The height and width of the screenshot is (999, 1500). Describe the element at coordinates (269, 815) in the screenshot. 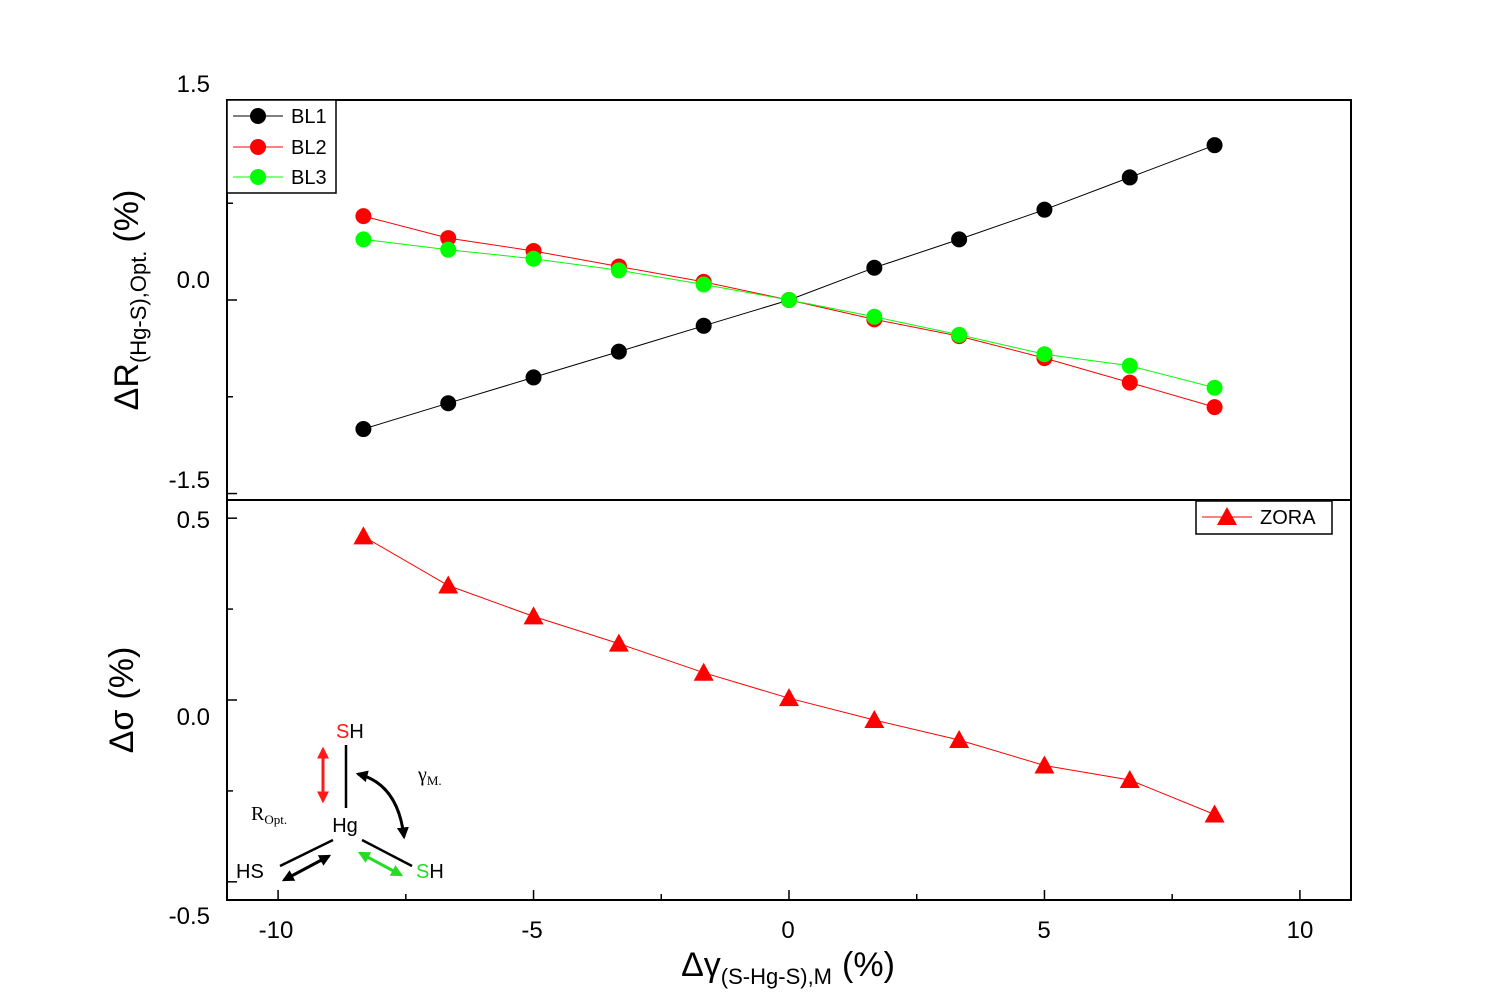

I see `r-opt-label: ROpt.` at that location.